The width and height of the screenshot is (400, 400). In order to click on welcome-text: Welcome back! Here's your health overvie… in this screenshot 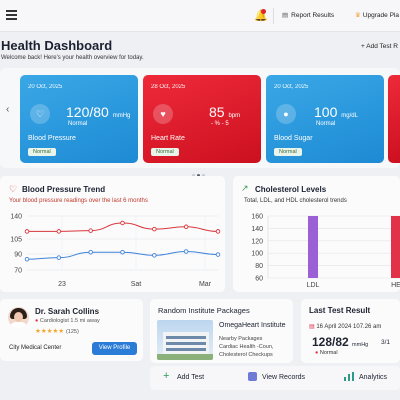, I will do `click(72, 58)`.